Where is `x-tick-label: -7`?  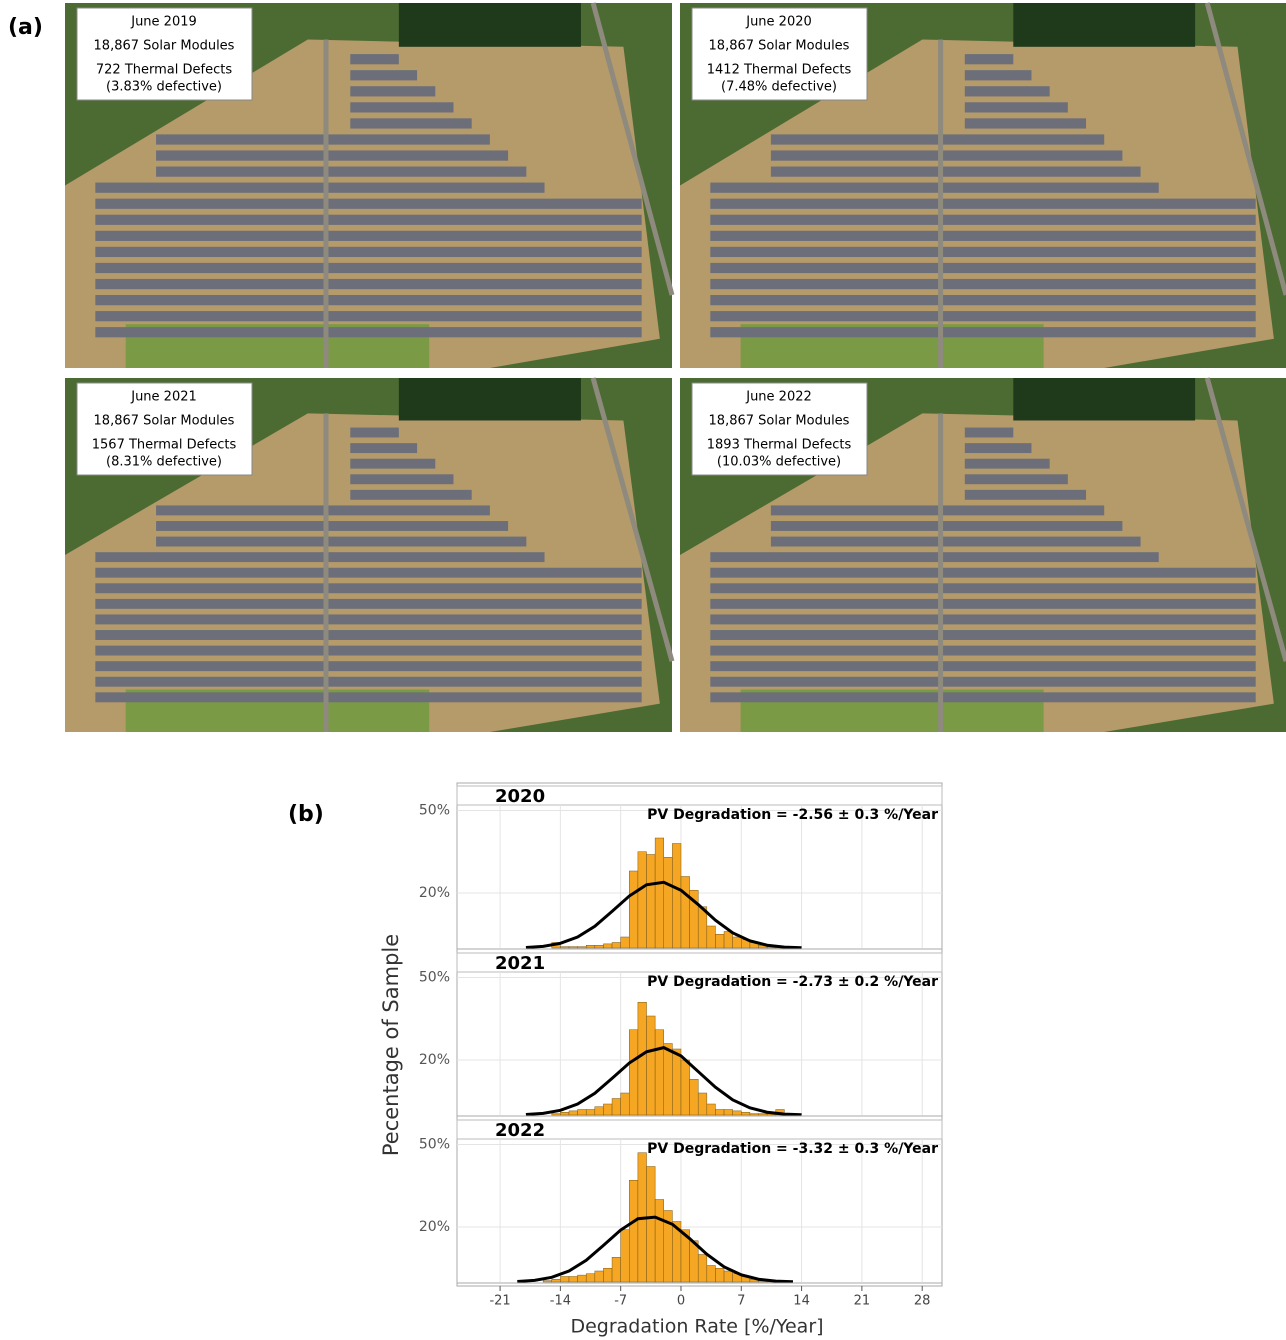
x-tick-label: -7 is located at coordinates (620, 1301).